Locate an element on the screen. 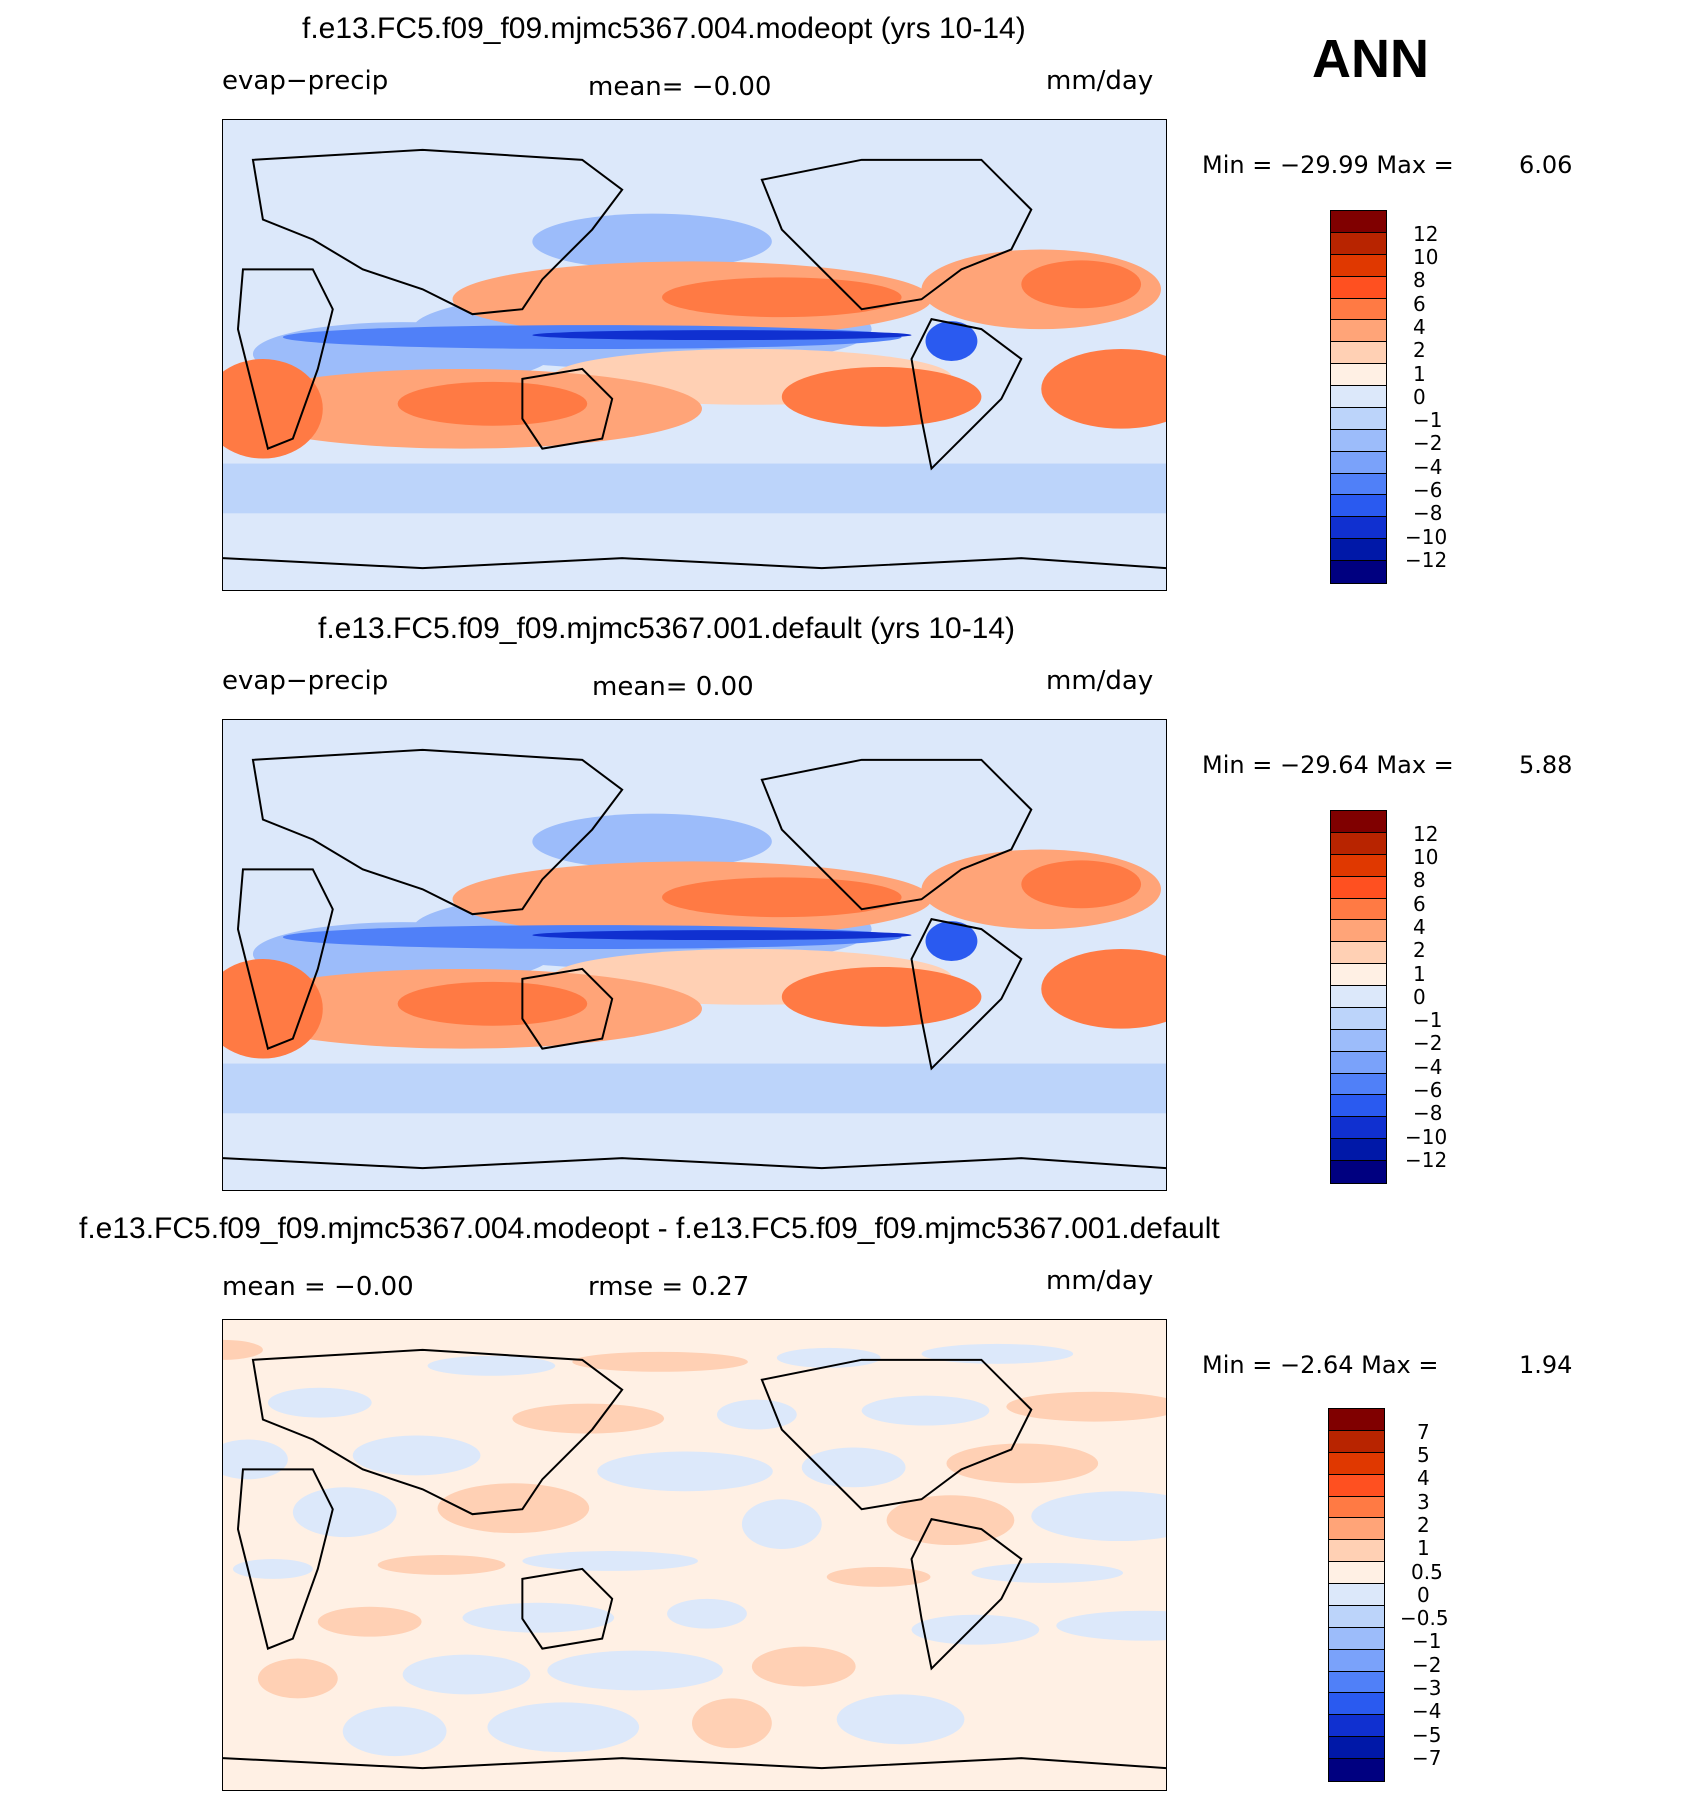 The width and height of the screenshot is (1685, 1802). colorbar-tick: 6 is located at coordinates (1419, 904).